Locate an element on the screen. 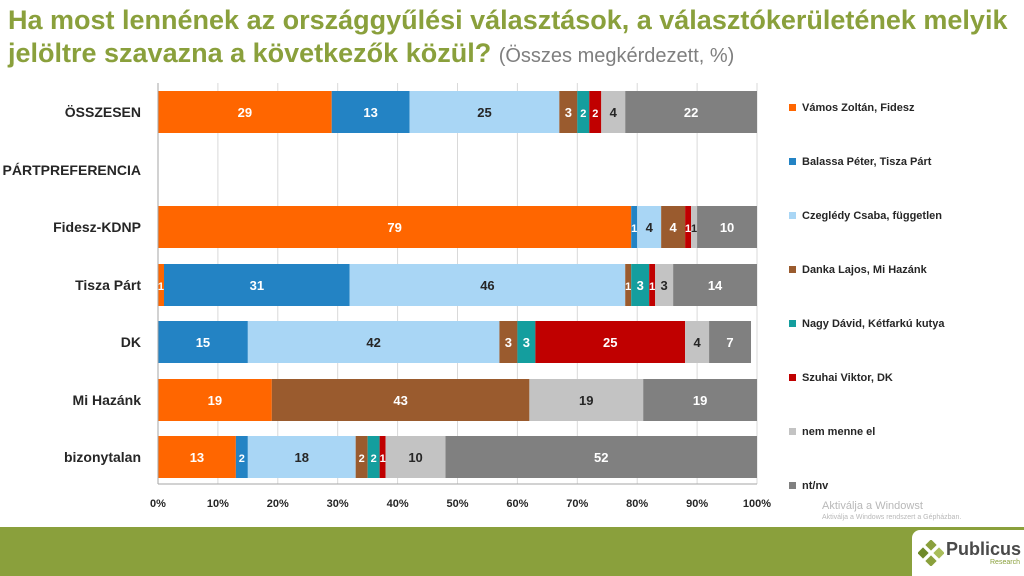  legend-label: Vámos Zoltán, Fidesz is located at coordinates (858, 108).